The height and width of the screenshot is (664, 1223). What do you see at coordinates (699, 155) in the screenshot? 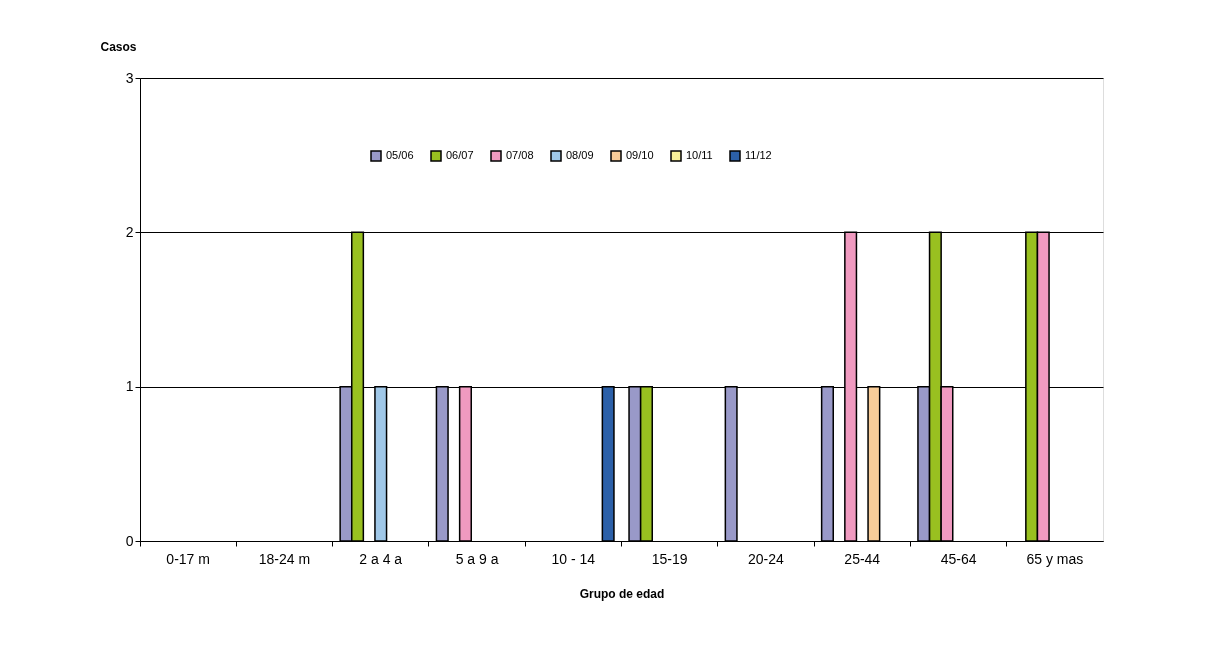
I see `legend-label: 10/11` at bounding box center [699, 155].